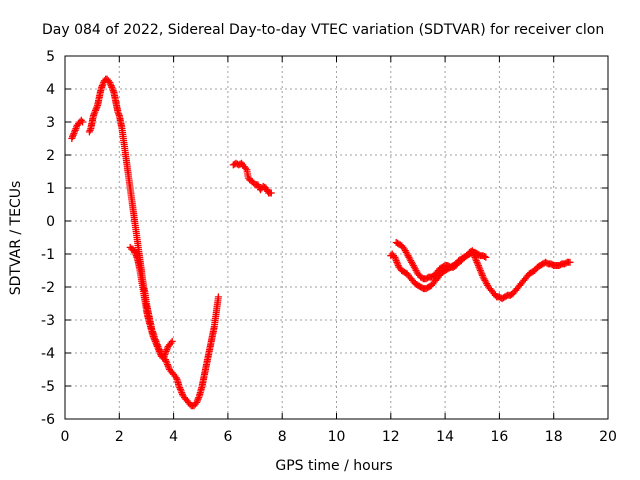  What do you see at coordinates (173, 437) in the screenshot?
I see `x-tick-label: 4` at bounding box center [173, 437].